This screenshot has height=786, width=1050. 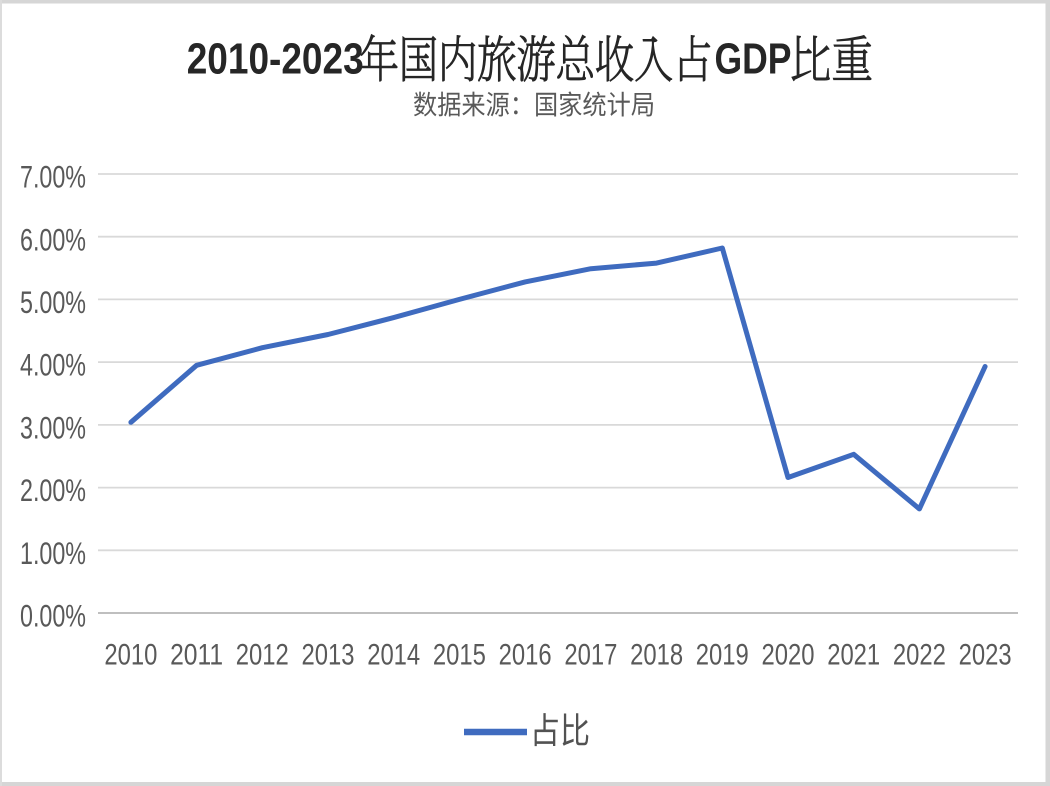 I want to click on svg-text: 2023, so click(x=985, y=655).